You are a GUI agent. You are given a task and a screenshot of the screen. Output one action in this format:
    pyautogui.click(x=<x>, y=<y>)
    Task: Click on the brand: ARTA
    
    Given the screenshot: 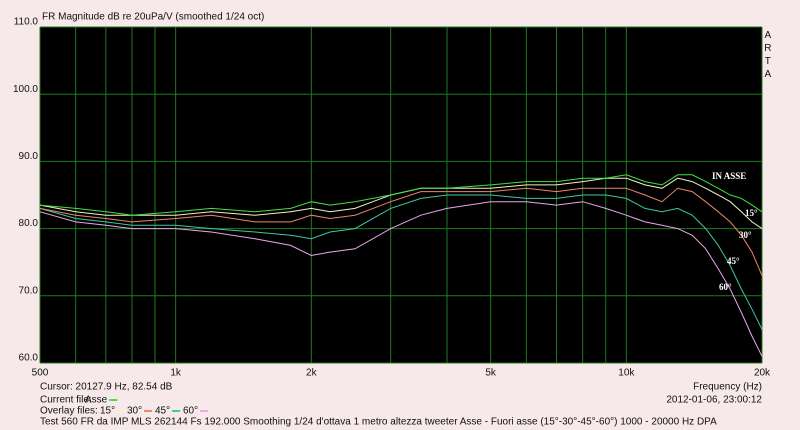 What is the action you would take?
    pyautogui.click(x=767, y=56)
    